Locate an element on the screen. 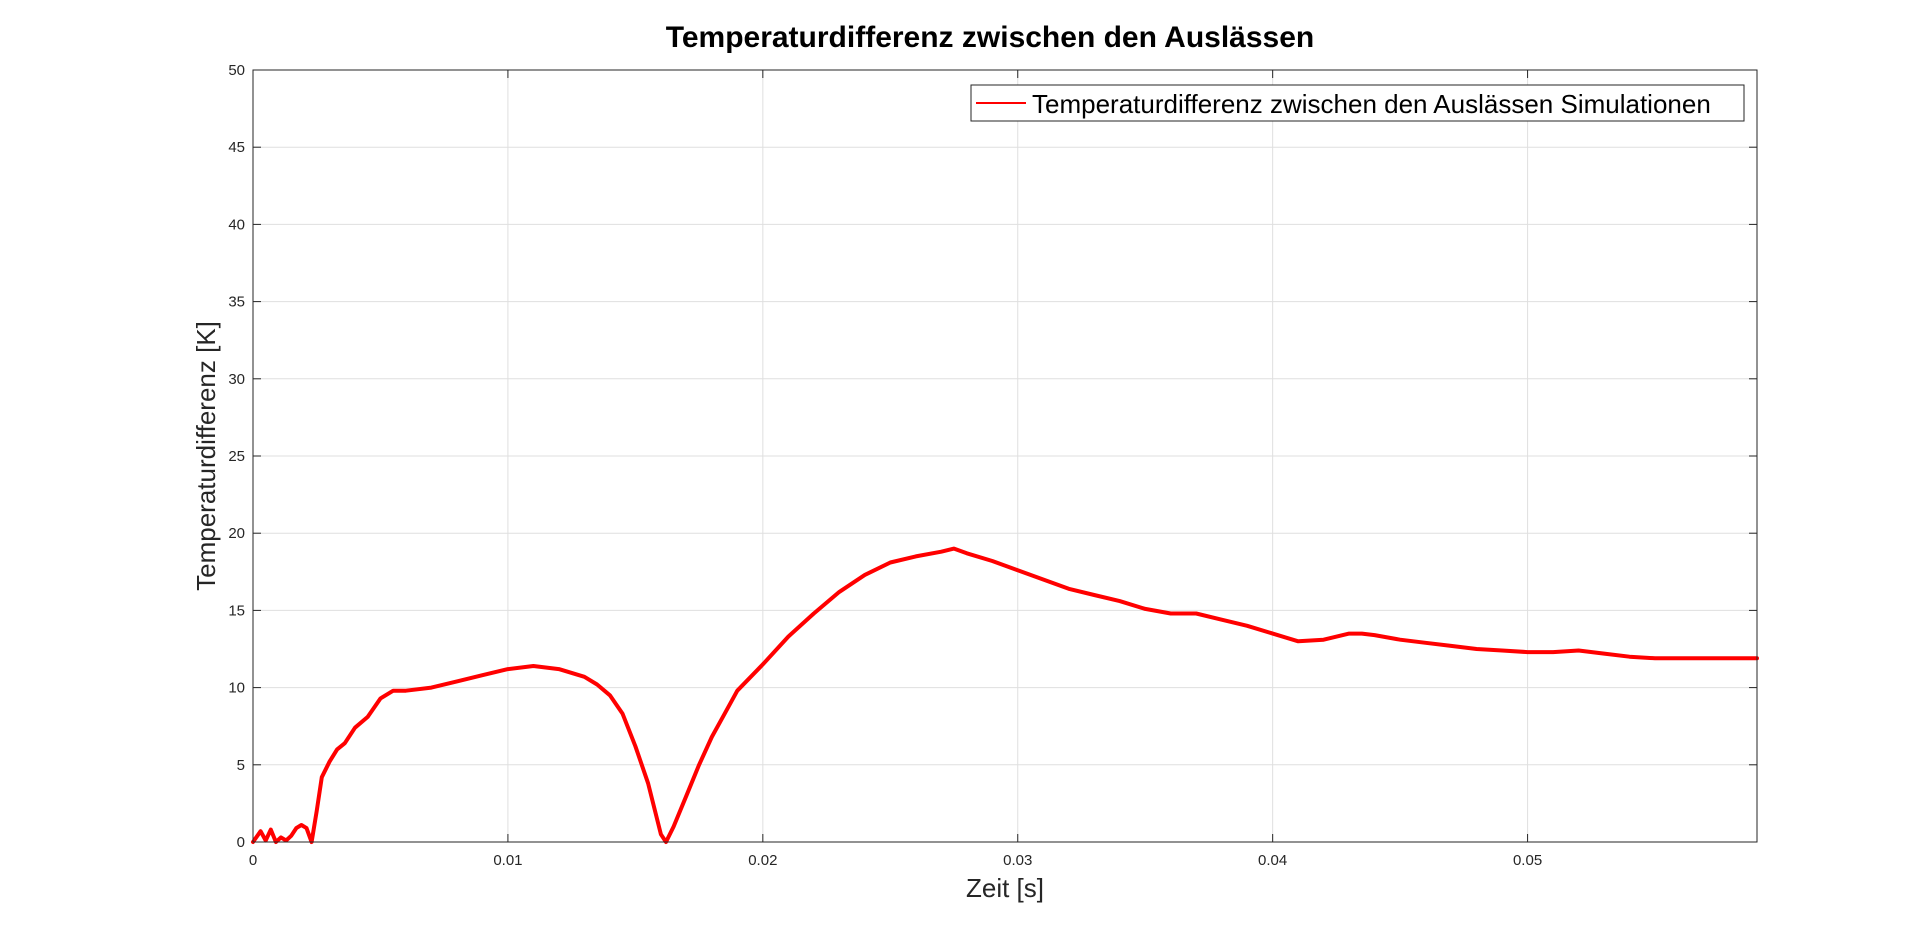  legend-box is located at coordinates (1357, 103).